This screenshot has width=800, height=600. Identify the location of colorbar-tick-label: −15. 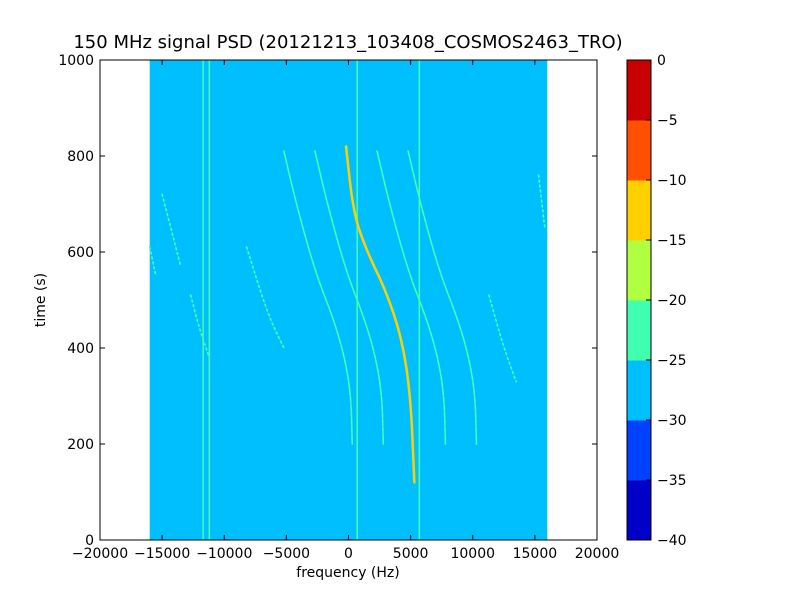
(672, 241).